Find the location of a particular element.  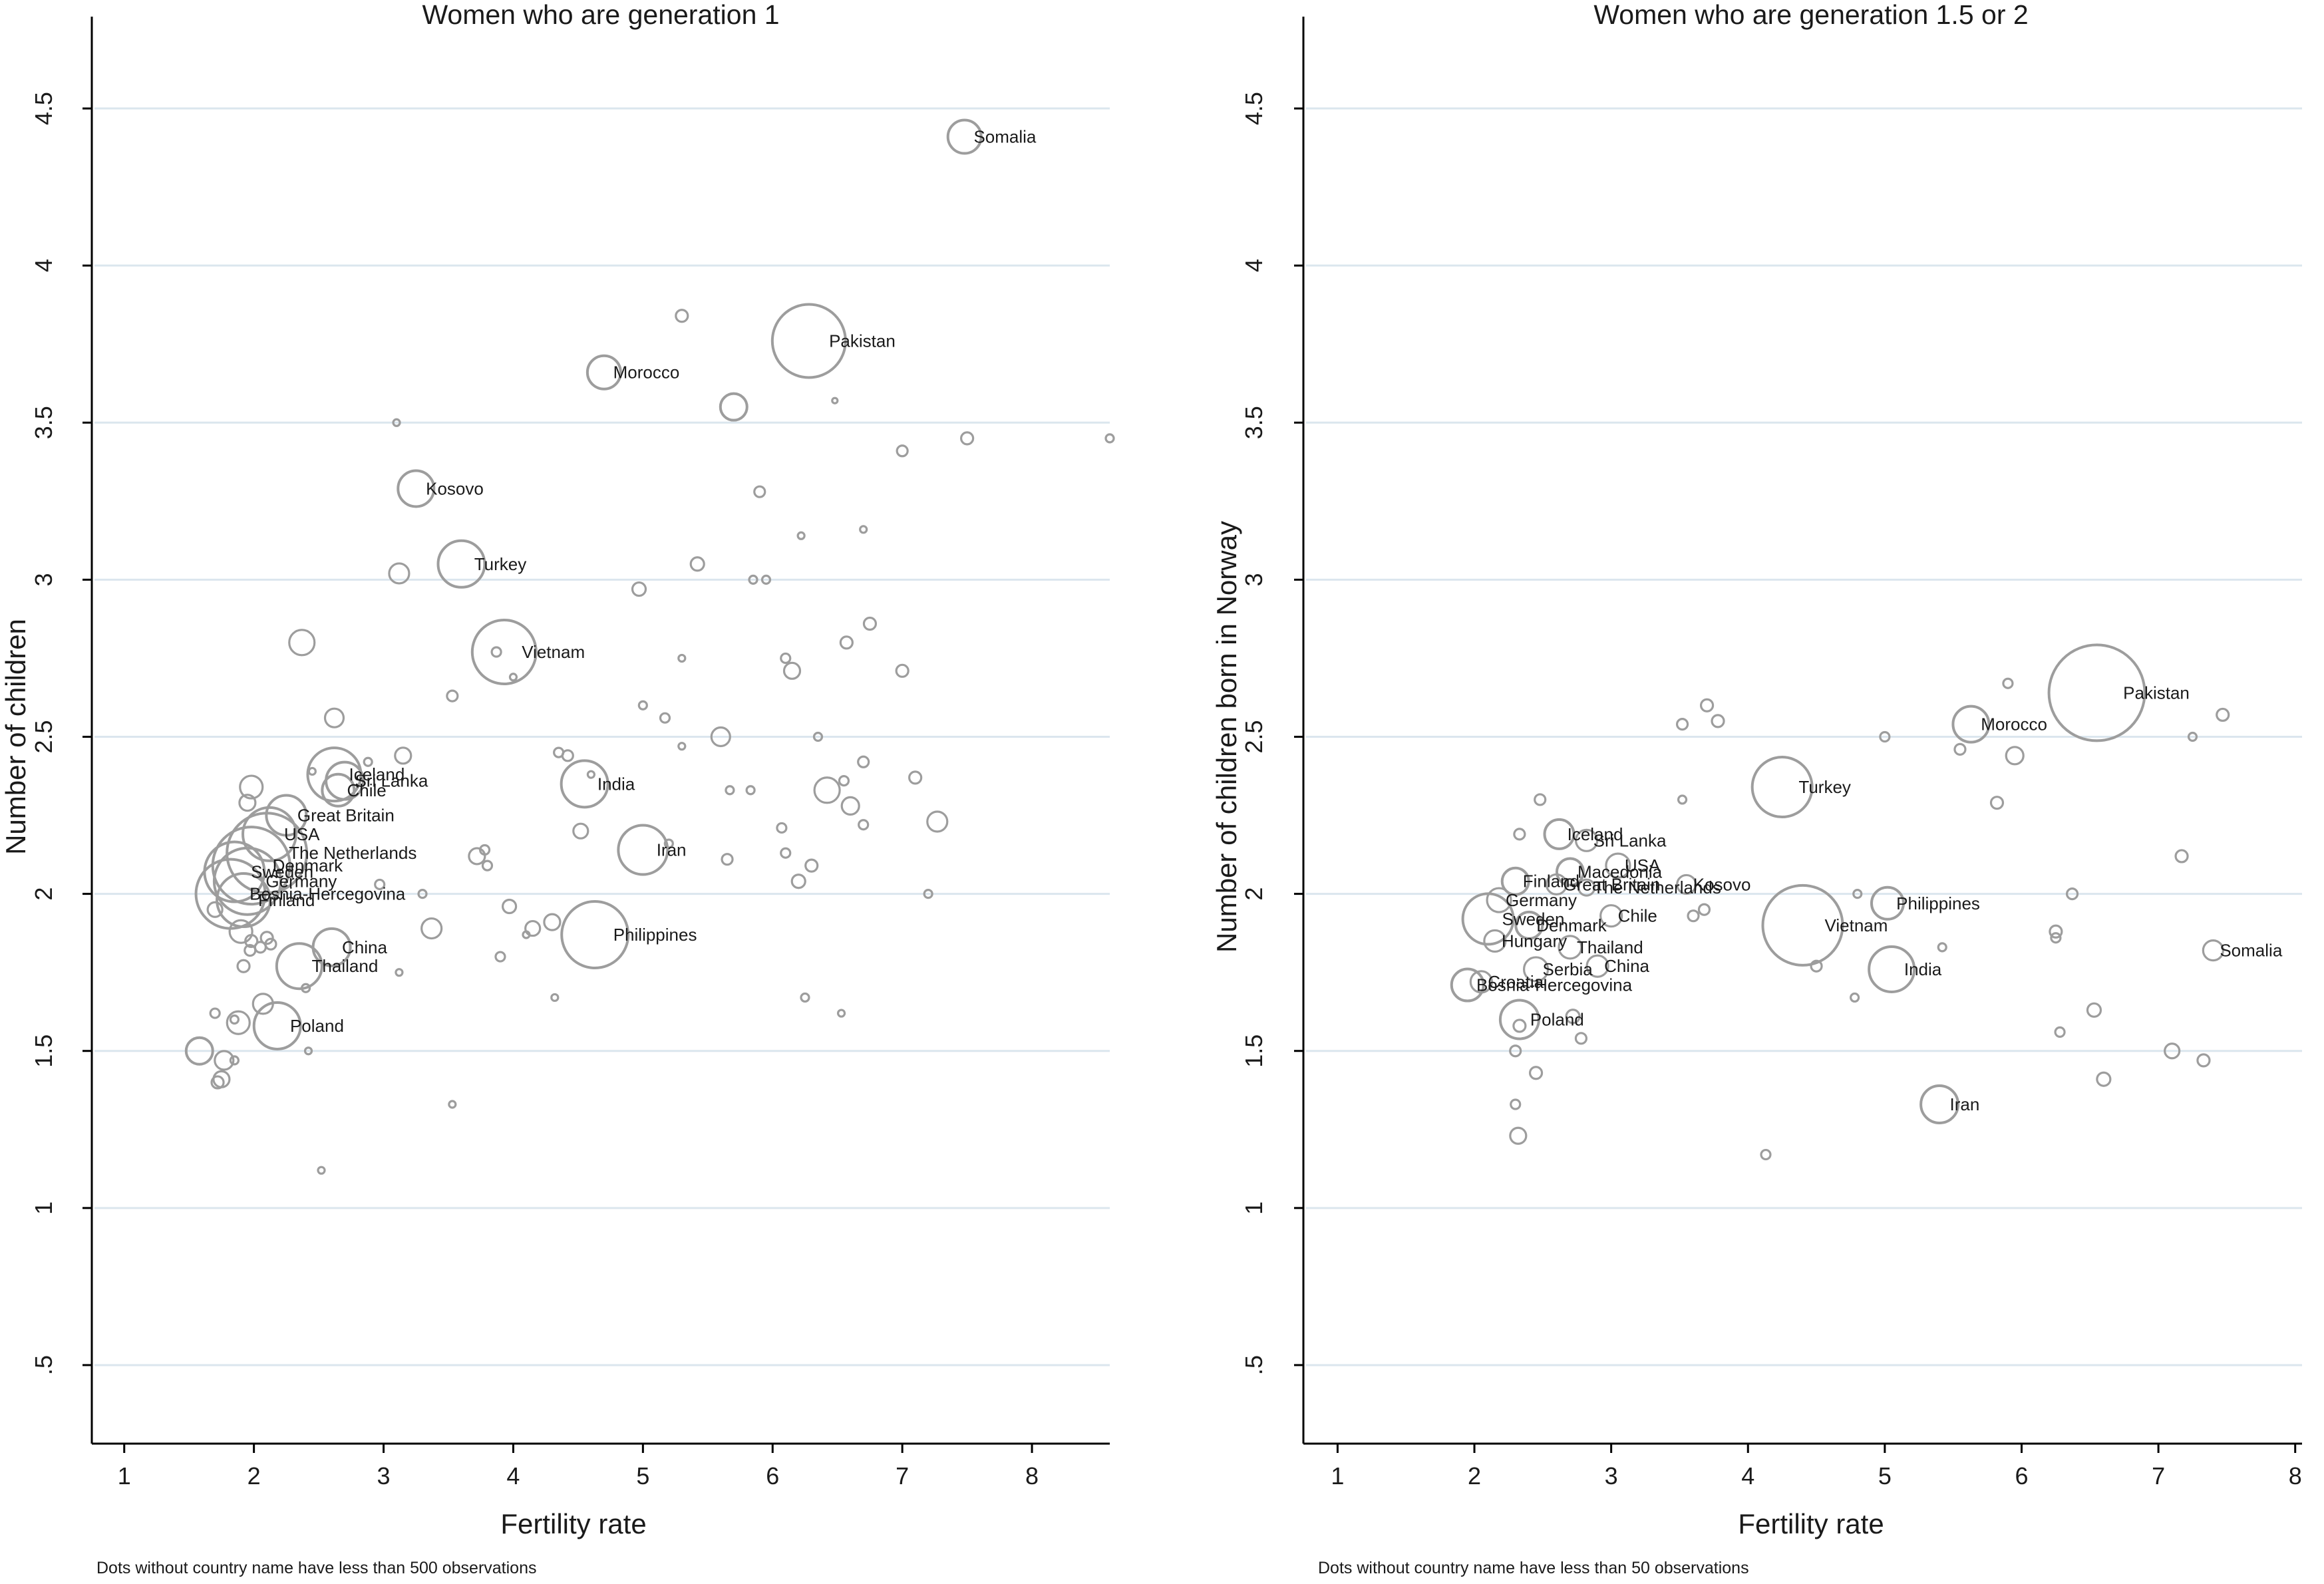

point-label: India is located at coordinates (616, 784).